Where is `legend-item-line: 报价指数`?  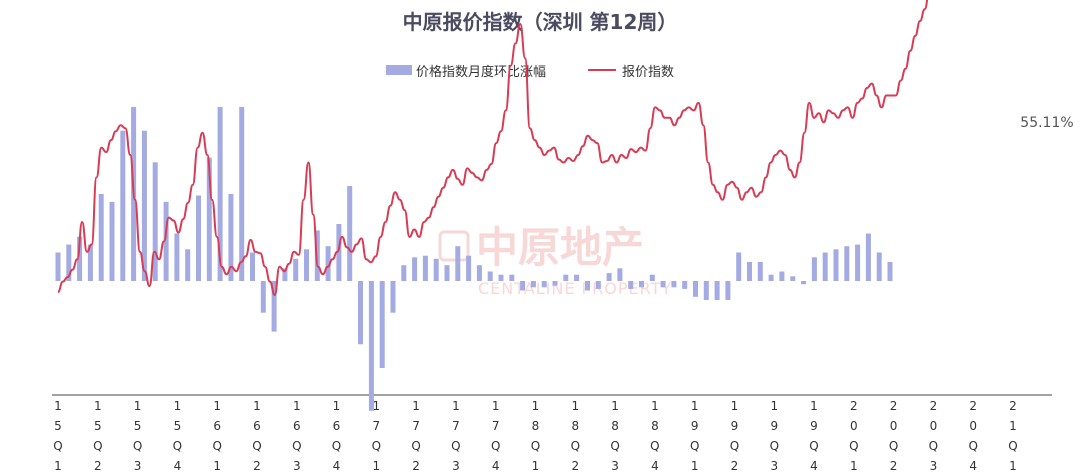
legend-item-line: 报价指数 is located at coordinates (631, 70).